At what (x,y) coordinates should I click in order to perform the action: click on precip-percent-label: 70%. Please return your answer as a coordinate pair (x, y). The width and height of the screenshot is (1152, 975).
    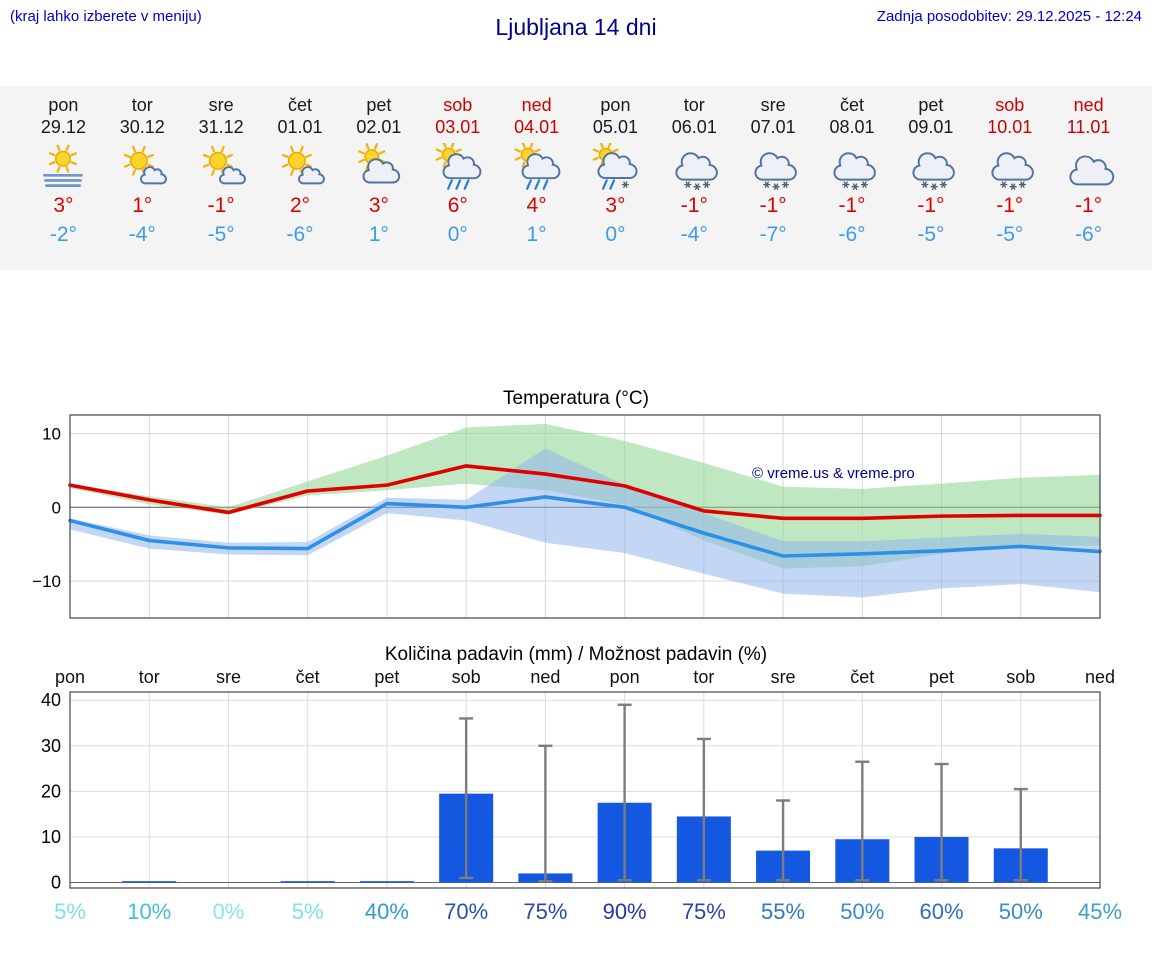
    Looking at the image, I should click on (466, 911).